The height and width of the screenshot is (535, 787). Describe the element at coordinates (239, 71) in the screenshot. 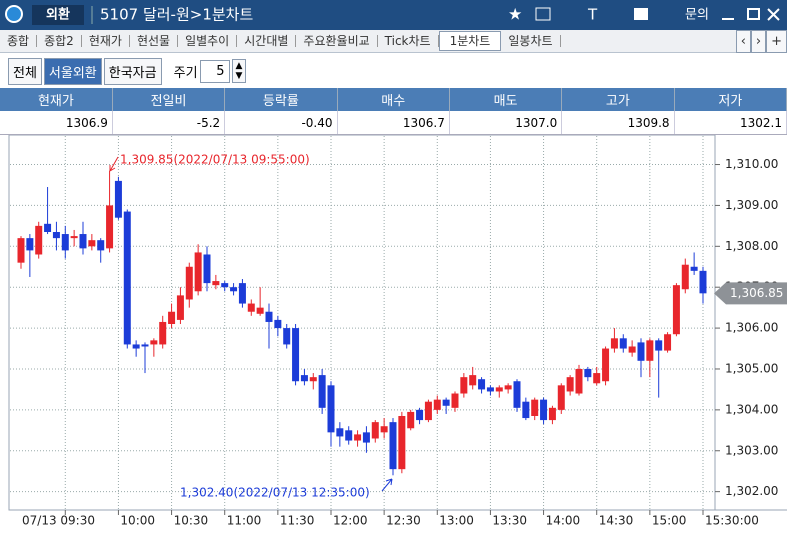

I see `period-spinner: ▲ ▼` at that location.